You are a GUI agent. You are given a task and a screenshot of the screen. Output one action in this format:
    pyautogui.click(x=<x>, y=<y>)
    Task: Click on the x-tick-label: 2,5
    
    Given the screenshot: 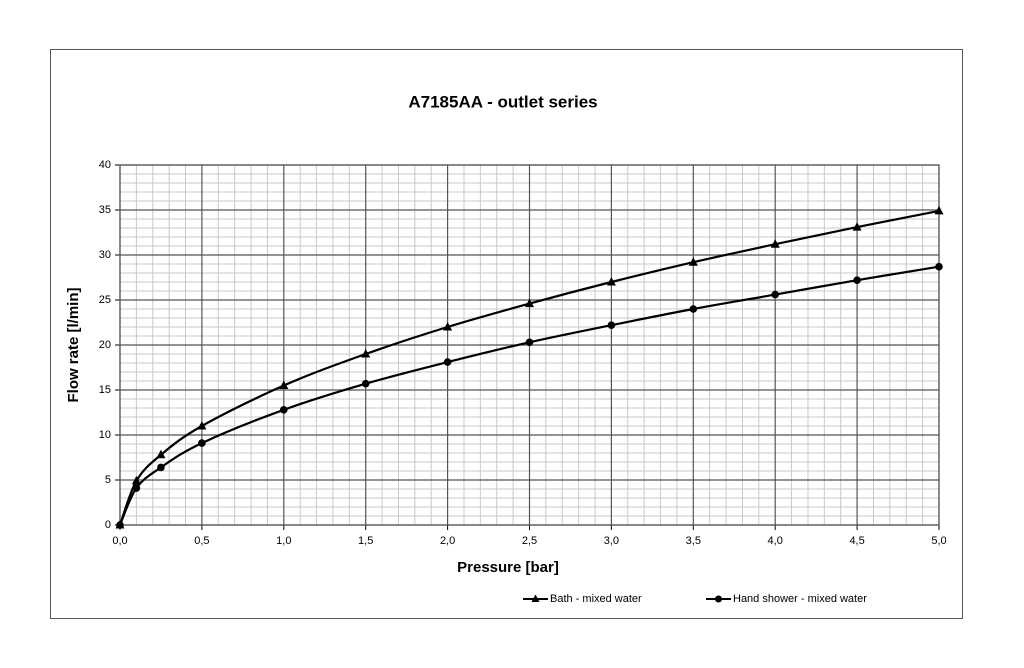 What is the action you would take?
    pyautogui.click(x=529, y=541)
    